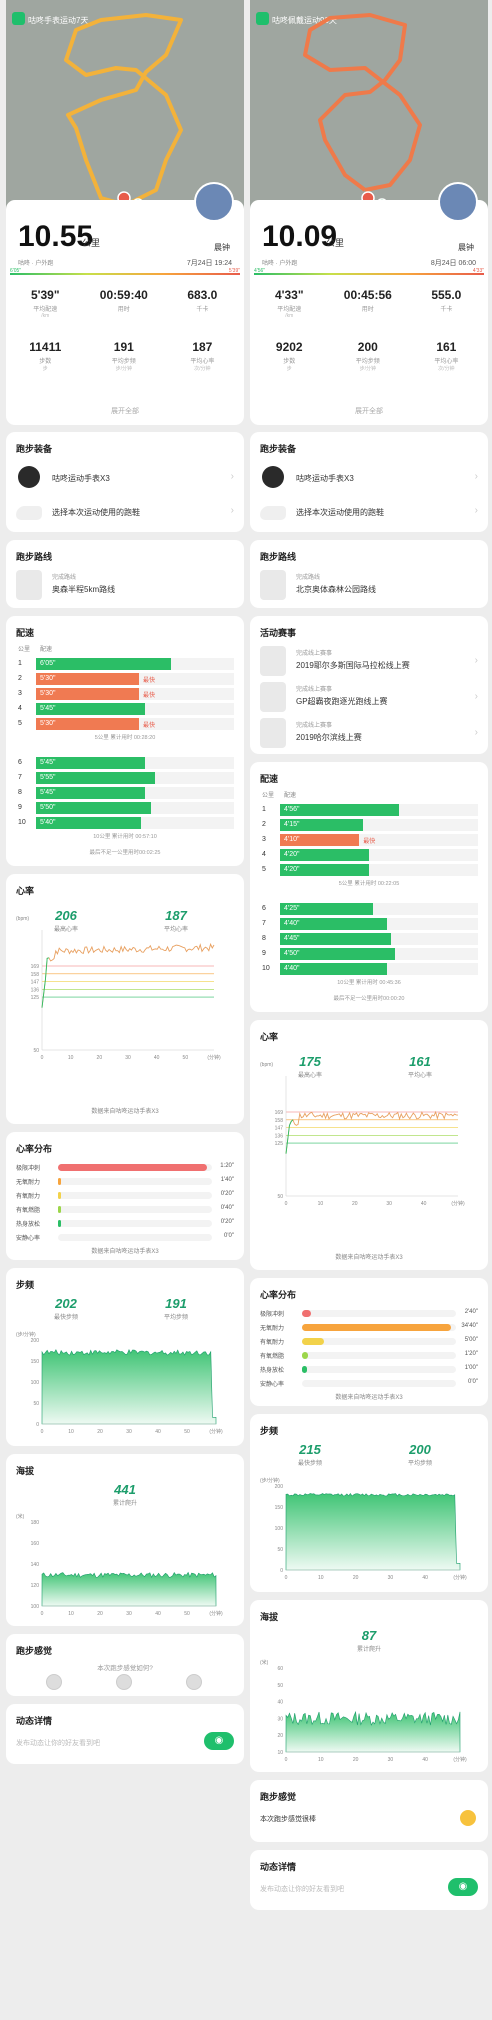 Image resolution: width=492 pixels, height=2020 pixels. I want to click on last-split: 最后不足一公里用时00:02:25, so click(125, 853).